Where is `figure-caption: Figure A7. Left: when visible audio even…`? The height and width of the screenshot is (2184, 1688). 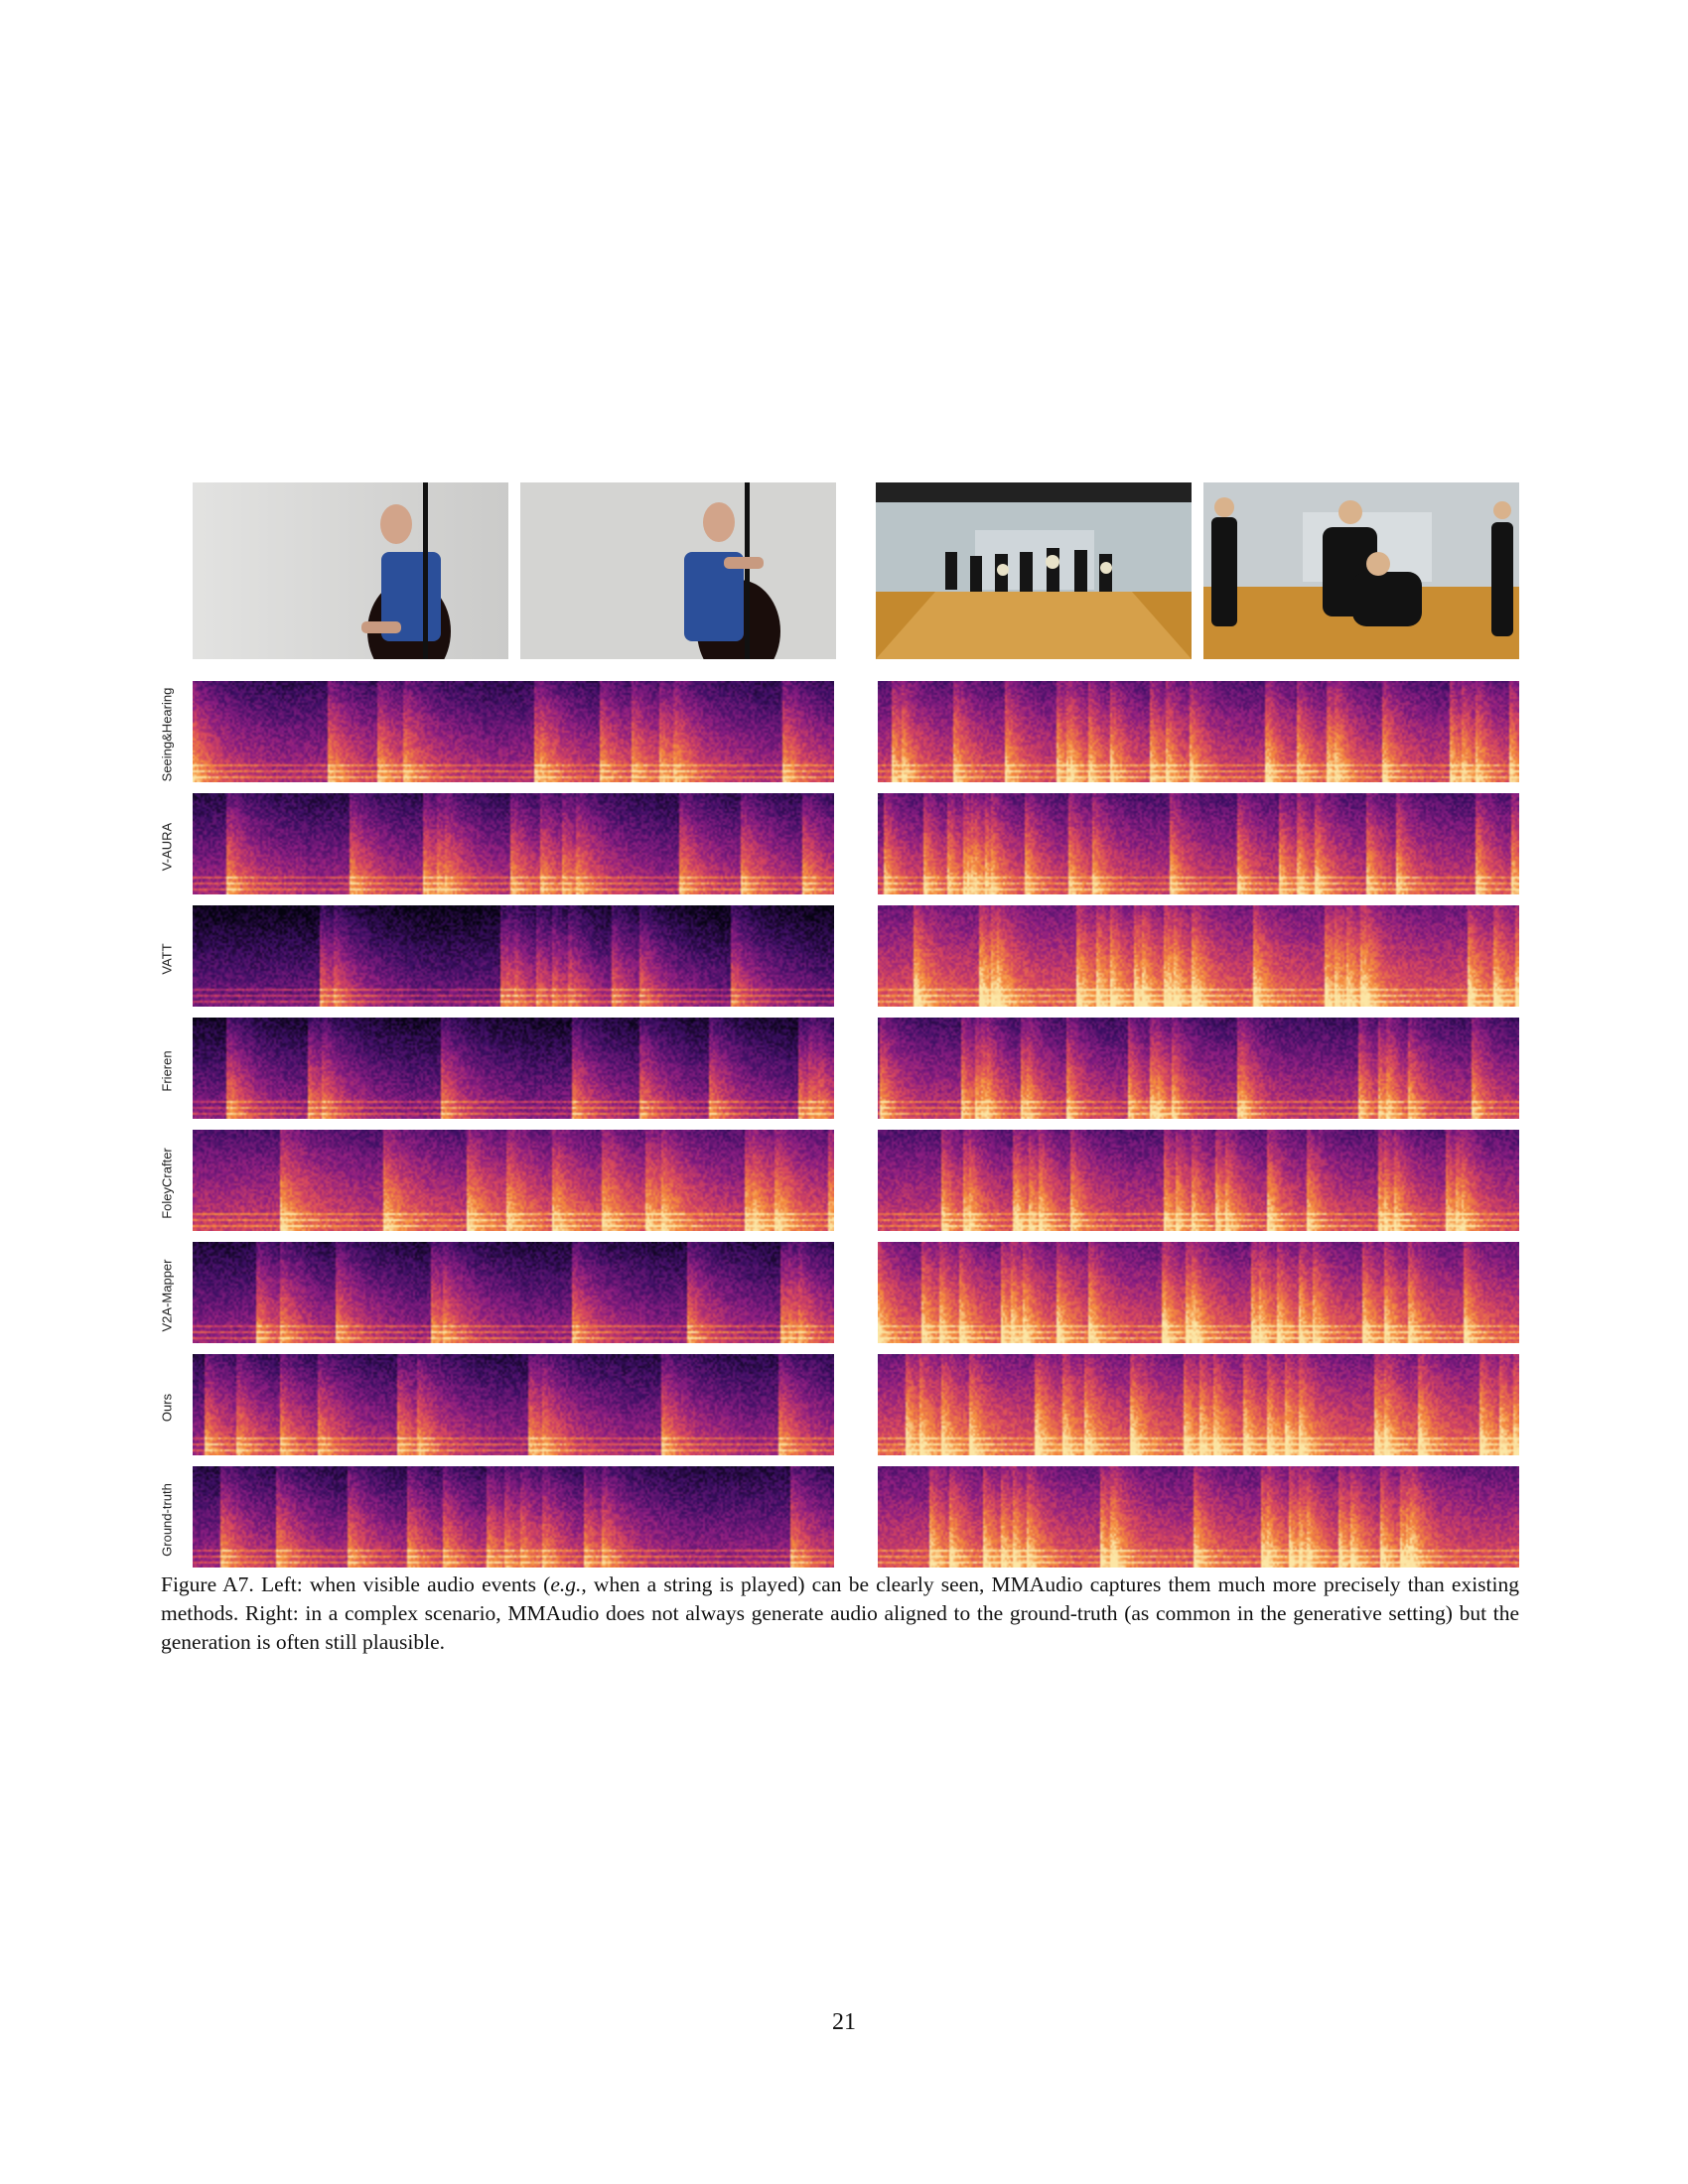 figure-caption: Figure A7. Left: when visible audio even… is located at coordinates (840, 1613).